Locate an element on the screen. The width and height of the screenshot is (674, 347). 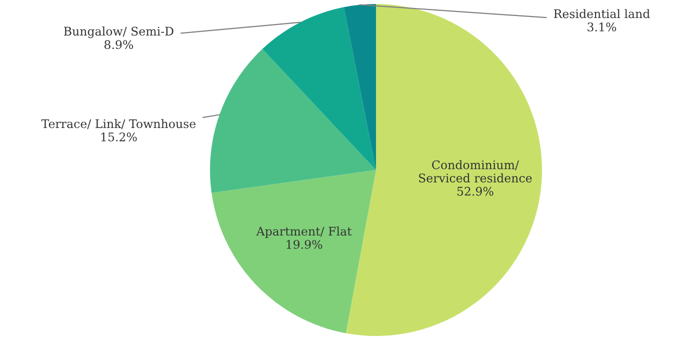
slice-label: Condominium/ Serviced residence is located at coordinates (475, 171).